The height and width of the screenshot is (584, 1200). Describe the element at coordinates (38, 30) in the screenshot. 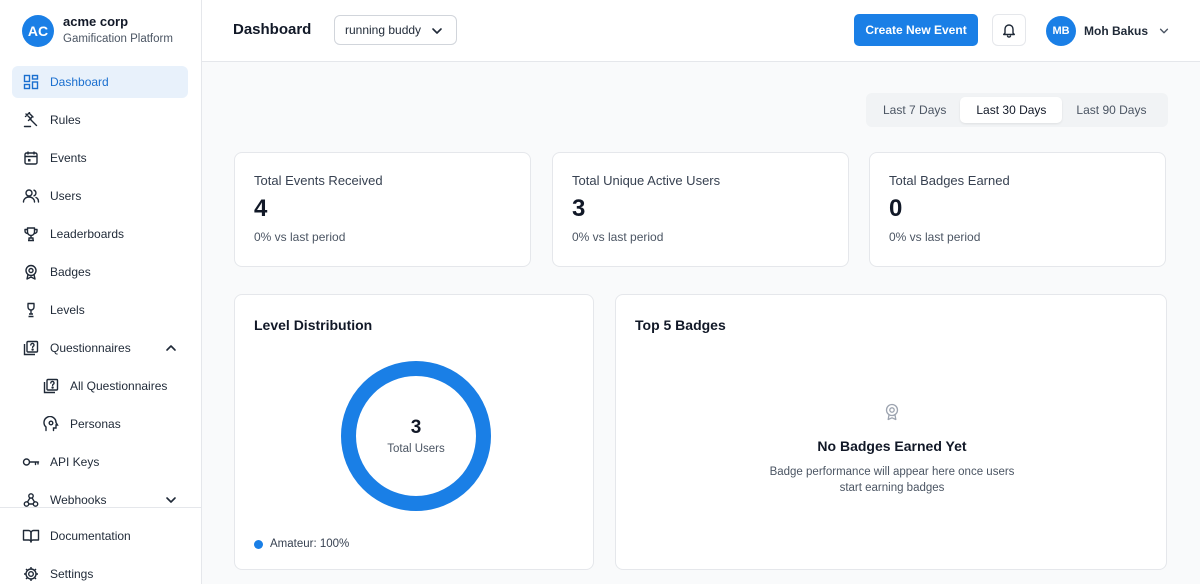

I see `org-avatar: AC` at that location.